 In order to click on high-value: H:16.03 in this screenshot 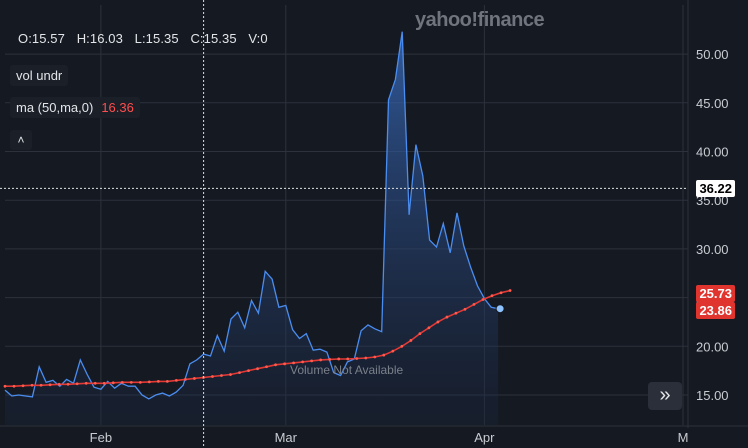, I will do `click(99, 38)`.